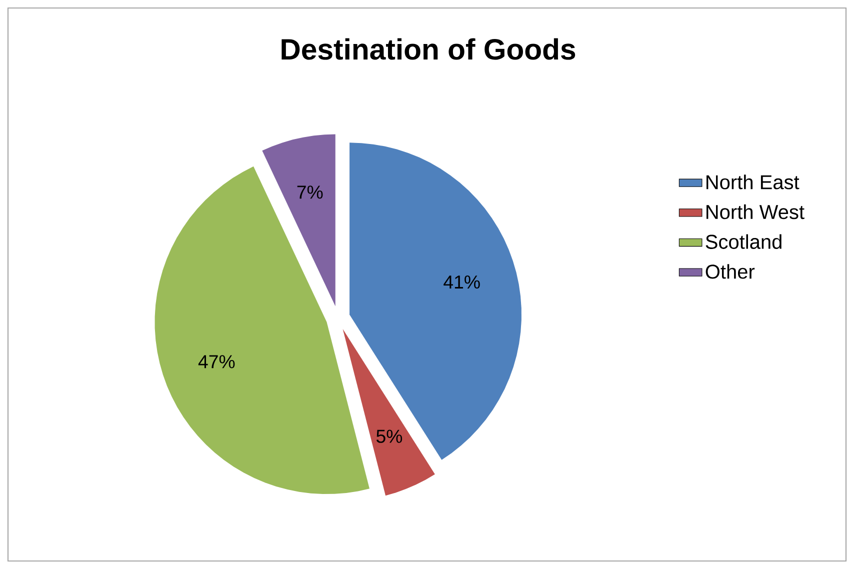  I want to click on data-label: 41%, so click(462, 282).